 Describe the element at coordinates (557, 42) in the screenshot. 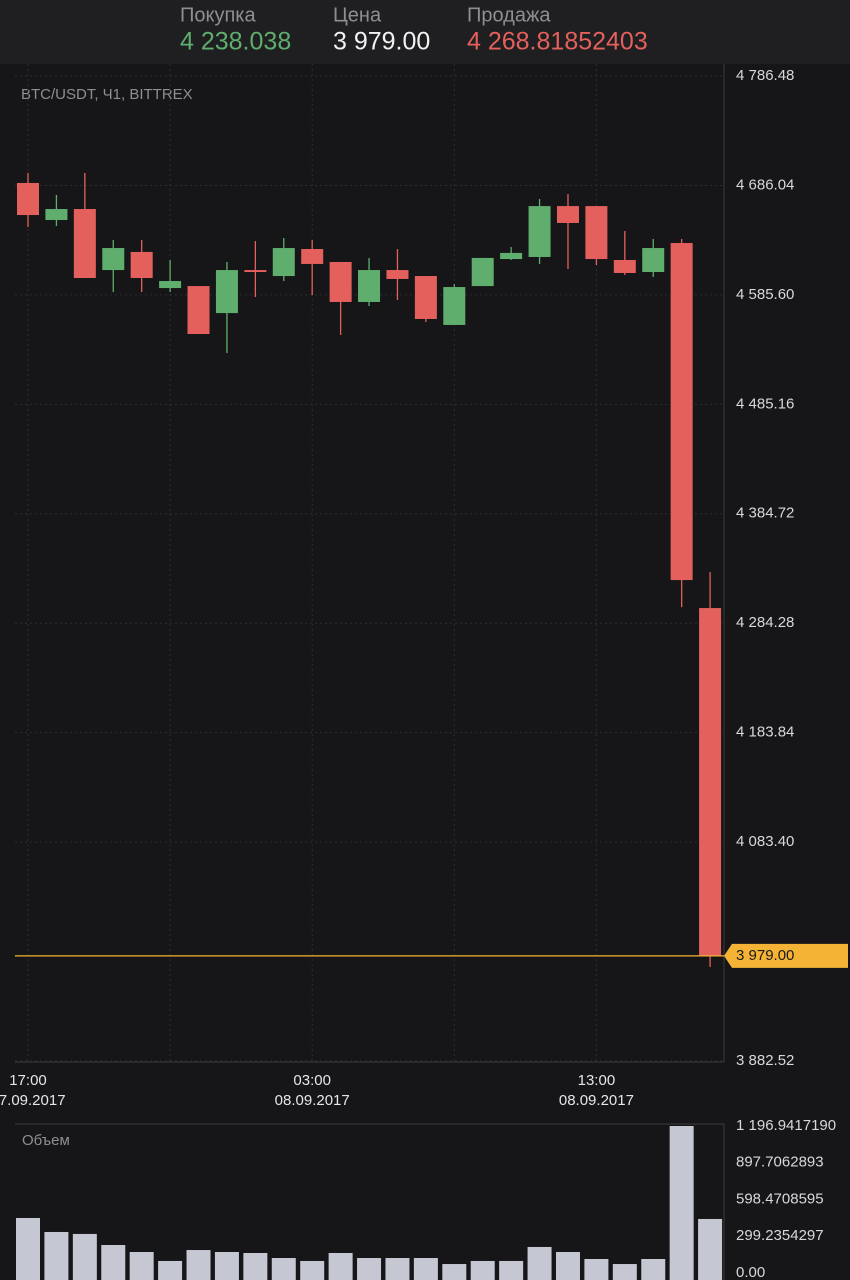

I see `quote-value: 4 268.81852403` at that location.